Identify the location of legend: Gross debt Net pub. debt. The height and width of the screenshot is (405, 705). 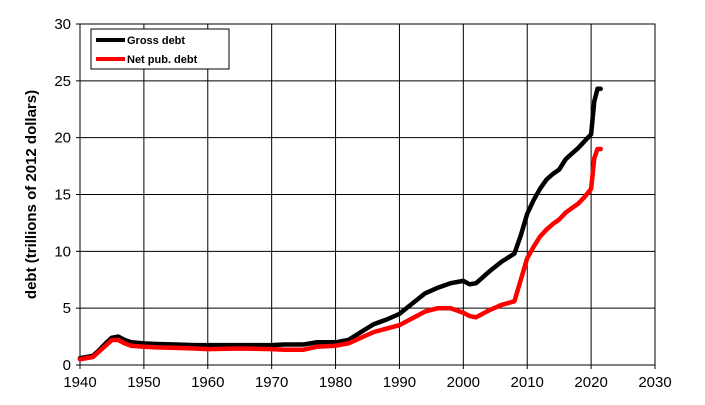
(160, 49).